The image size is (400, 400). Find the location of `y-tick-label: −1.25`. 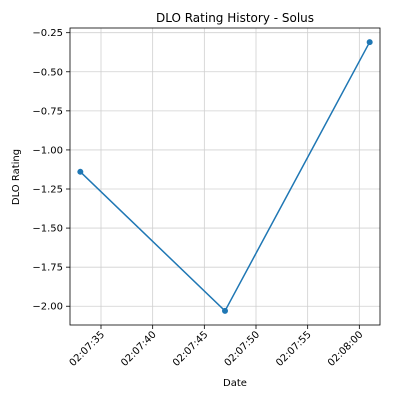

y-tick-label: −1.25 is located at coordinates (47, 190).